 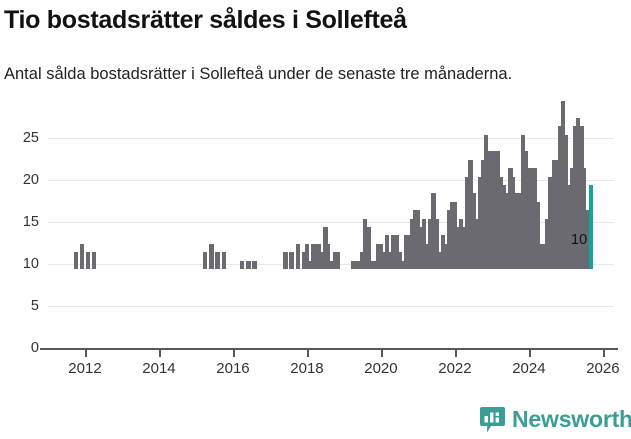 I want to click on newsworthy-logo: Newsworthy, so click(x=555, y=419).